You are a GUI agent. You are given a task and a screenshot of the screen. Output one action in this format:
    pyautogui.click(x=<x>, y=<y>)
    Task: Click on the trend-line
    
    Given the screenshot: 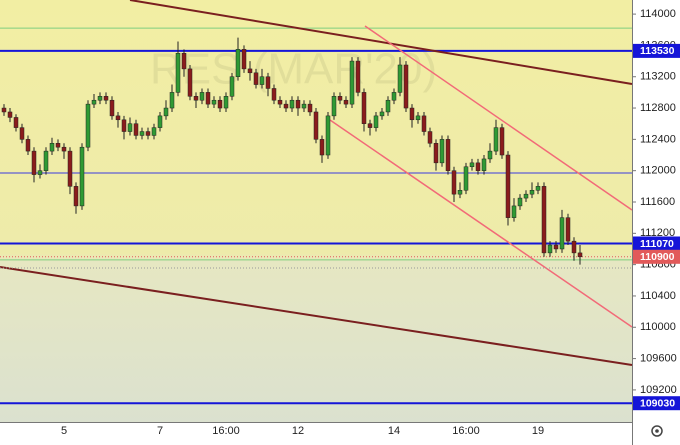 What is the action you would take?
    pyautogui.click(x=381, y=42)
    